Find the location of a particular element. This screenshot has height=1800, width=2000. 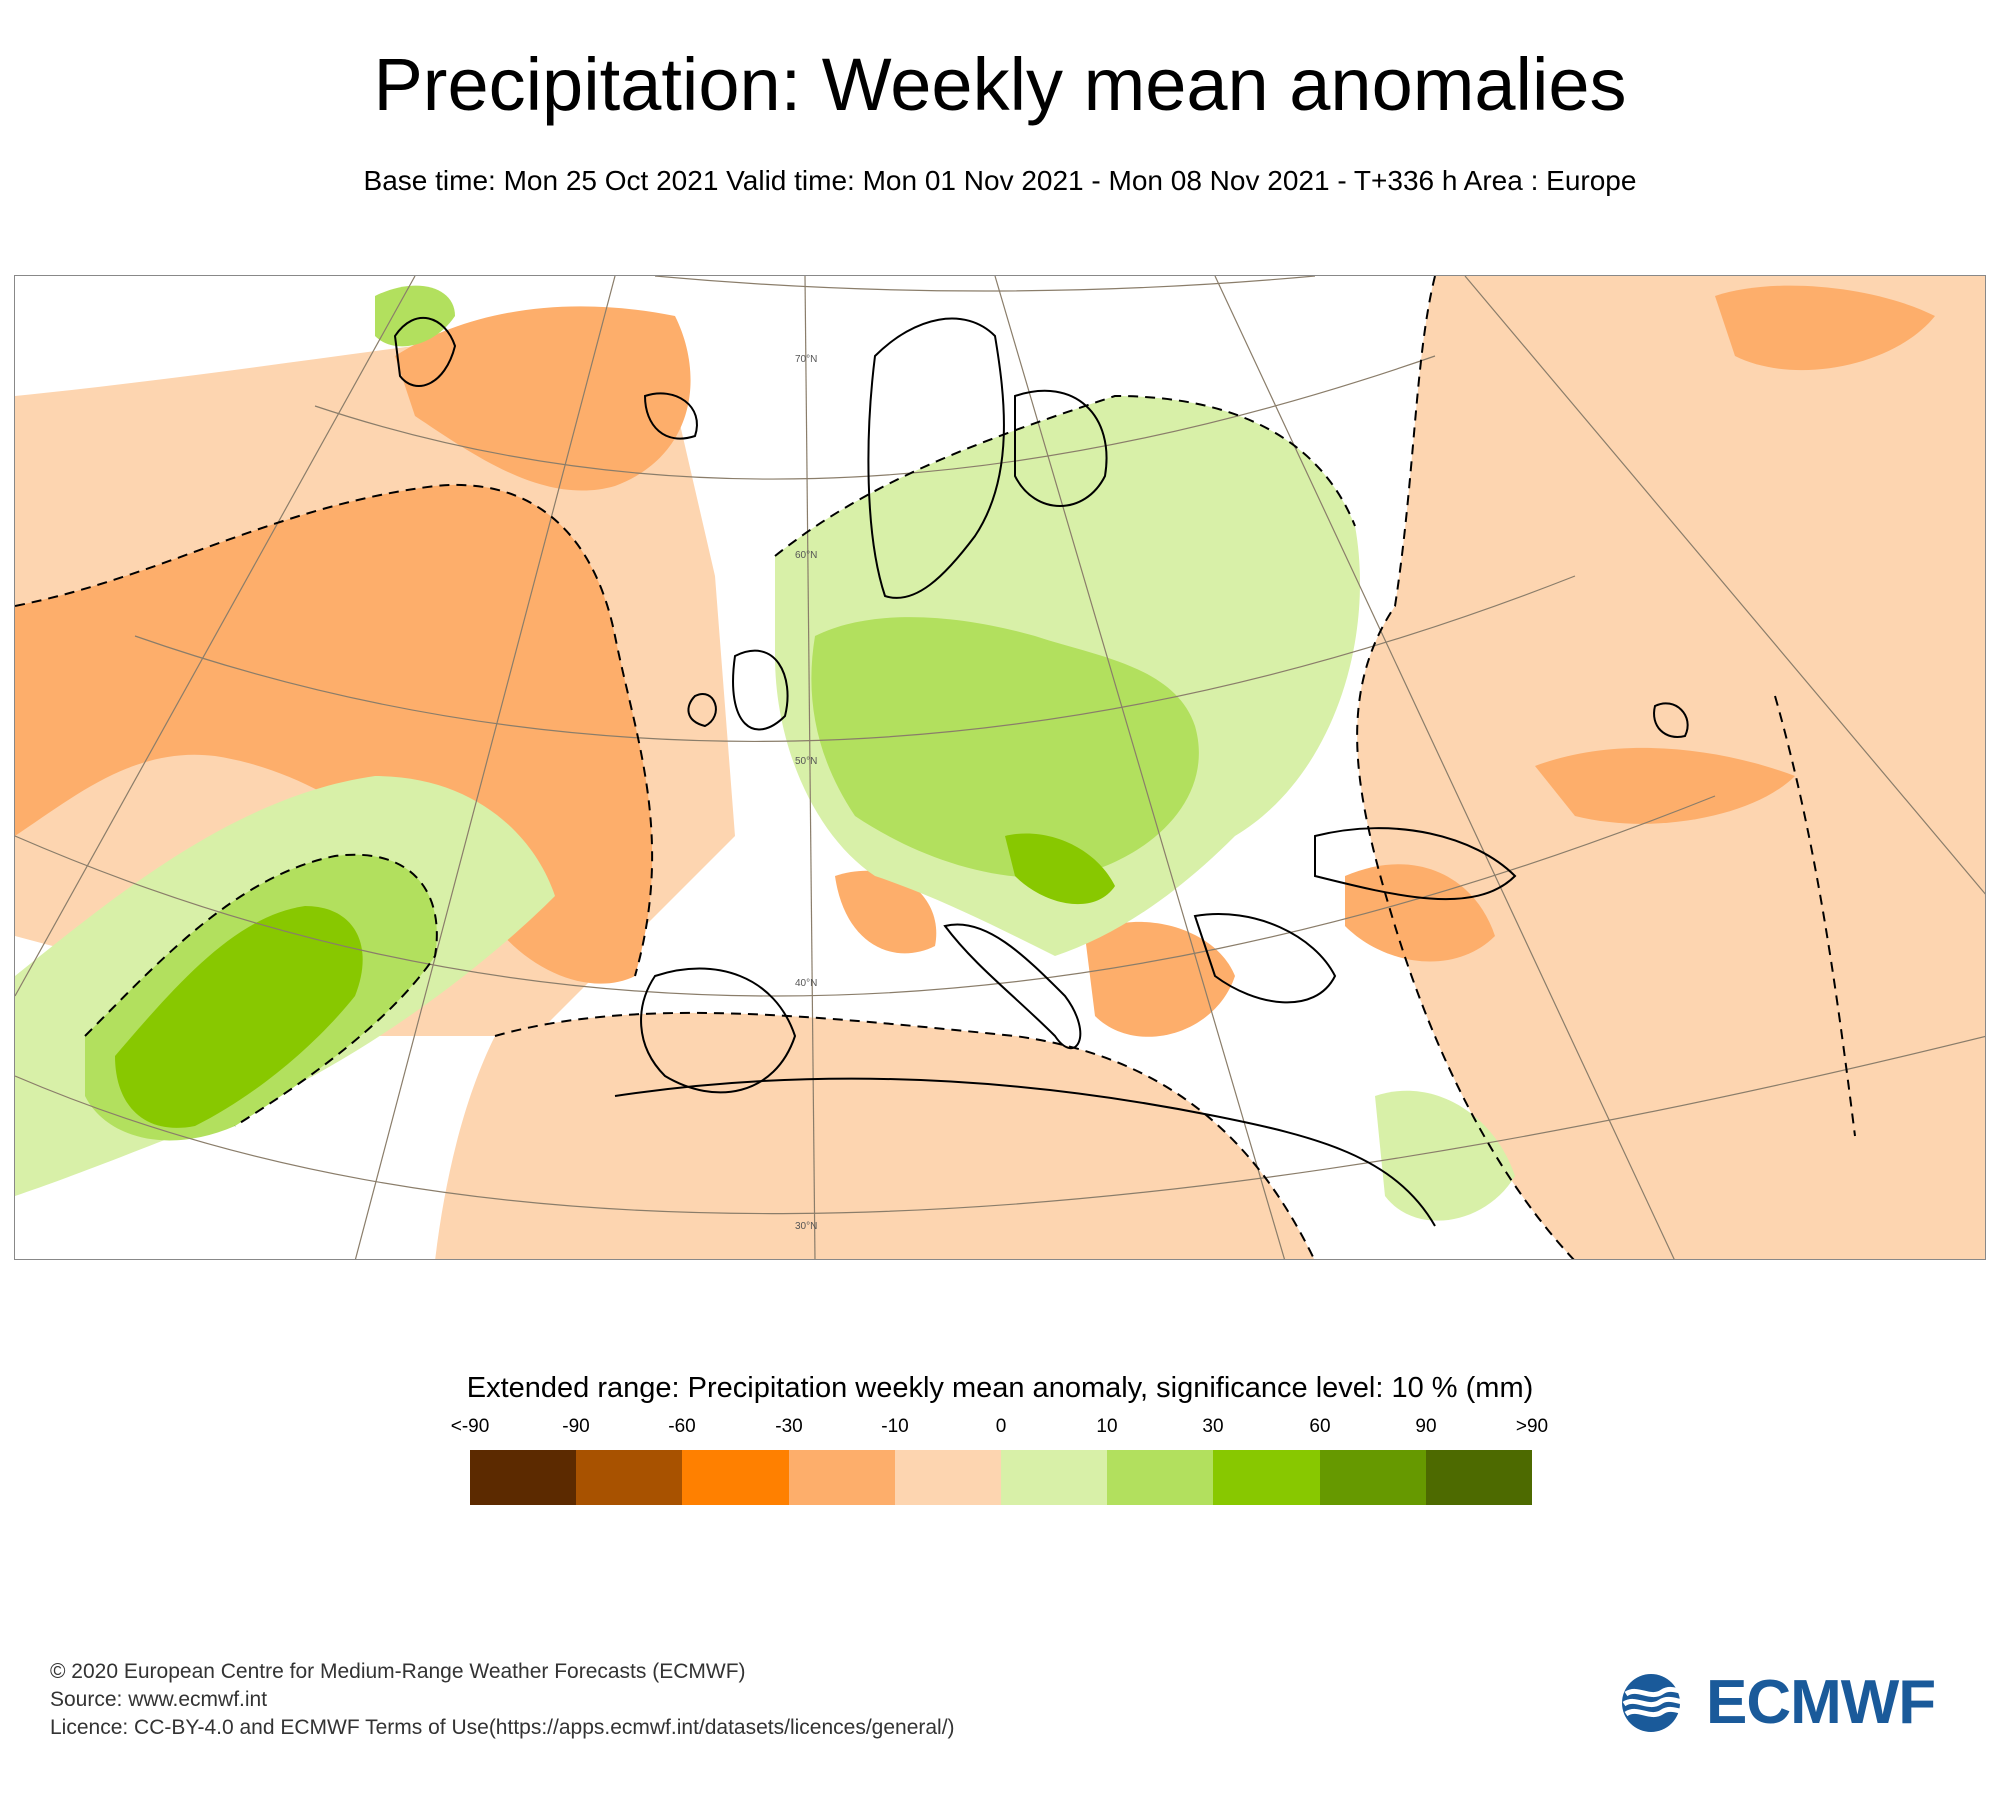

dry-anomaly-balkans is located at coordinates (1160, 979).